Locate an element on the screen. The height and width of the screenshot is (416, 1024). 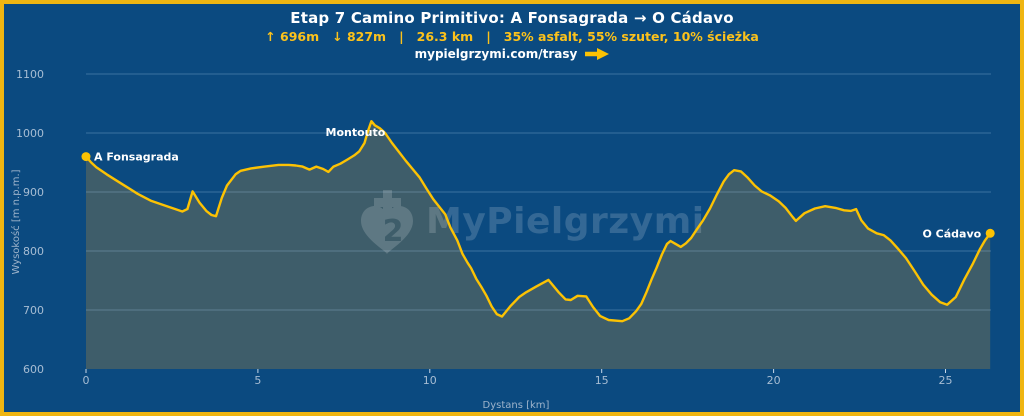
watermark: 2 MyPielgrzymi is located at coordinates (524, 224).